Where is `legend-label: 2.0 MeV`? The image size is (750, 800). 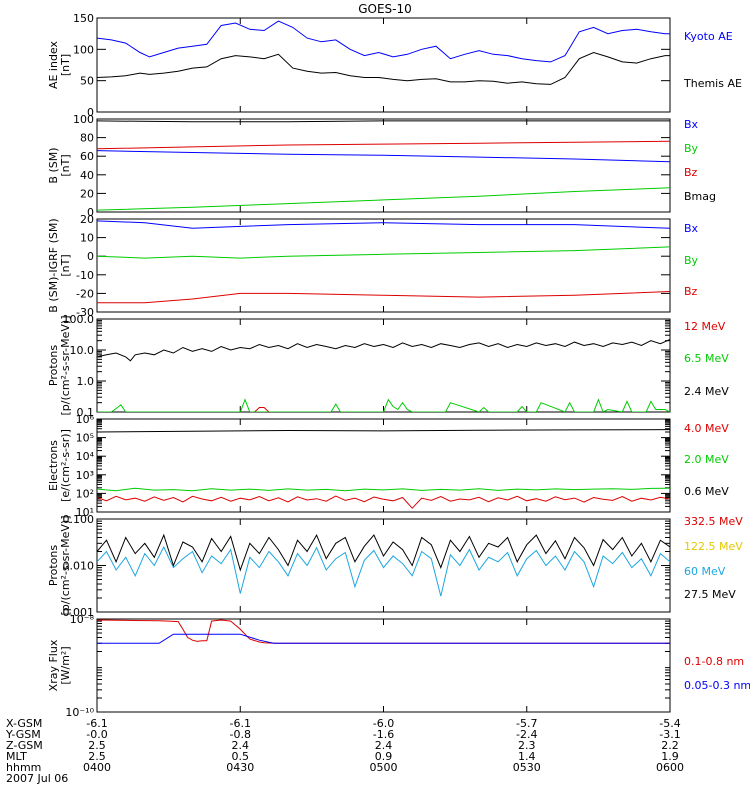
legend-label: 2.0 MeV is located at coordinates (706, 459).